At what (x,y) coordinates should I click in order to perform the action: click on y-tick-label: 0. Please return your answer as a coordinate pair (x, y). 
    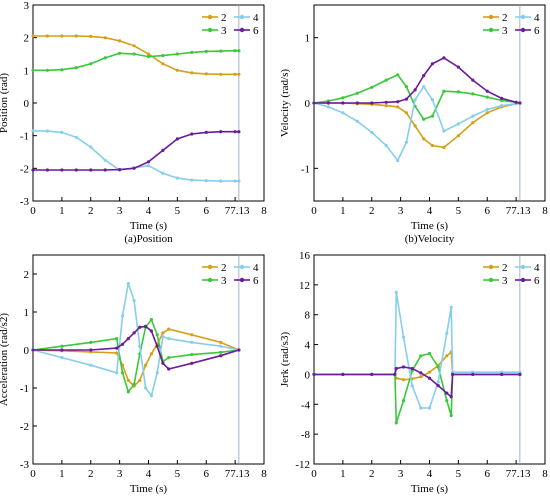
    Looking at the image, I should click on (308, 375).